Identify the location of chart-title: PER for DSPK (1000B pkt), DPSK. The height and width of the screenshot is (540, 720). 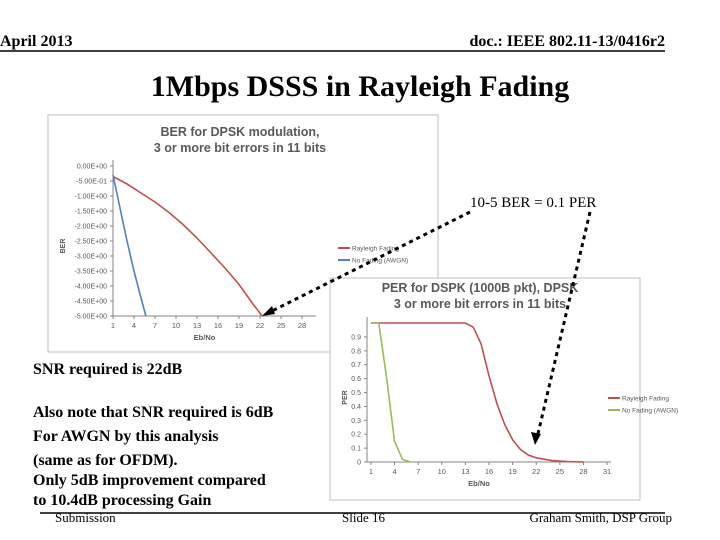
(480, 288).